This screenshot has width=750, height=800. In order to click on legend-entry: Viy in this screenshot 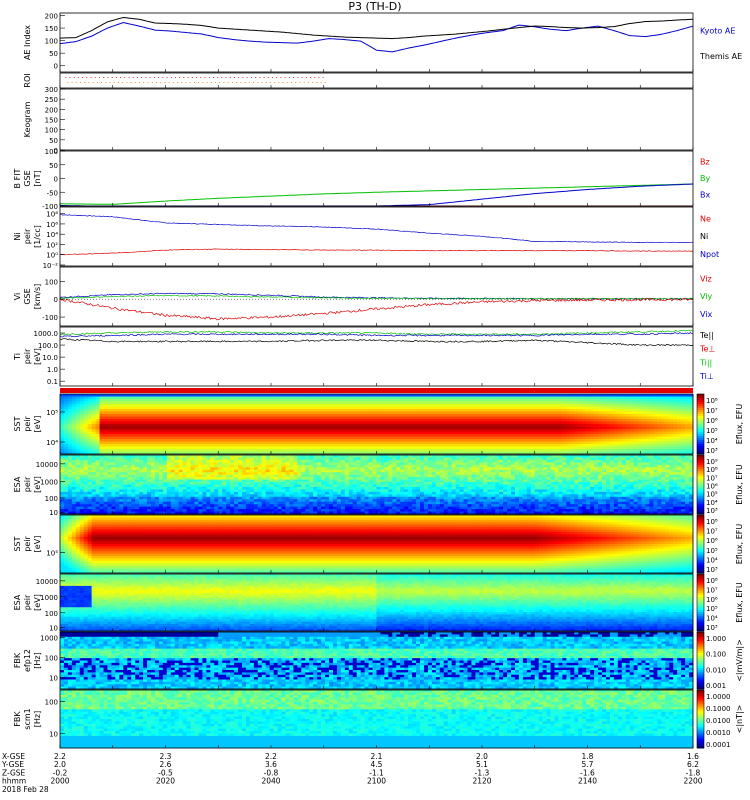, I will do `click(706, 296)`.